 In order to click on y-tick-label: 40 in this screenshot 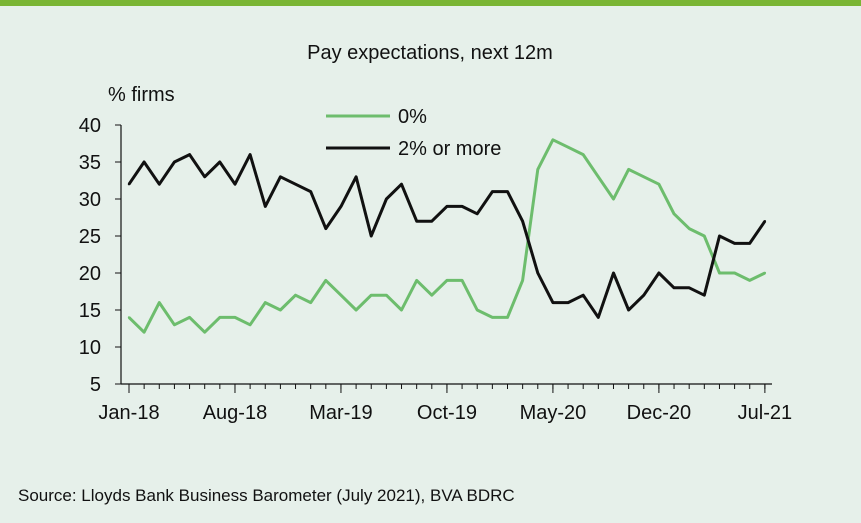, I will do `click(90, 126)`.